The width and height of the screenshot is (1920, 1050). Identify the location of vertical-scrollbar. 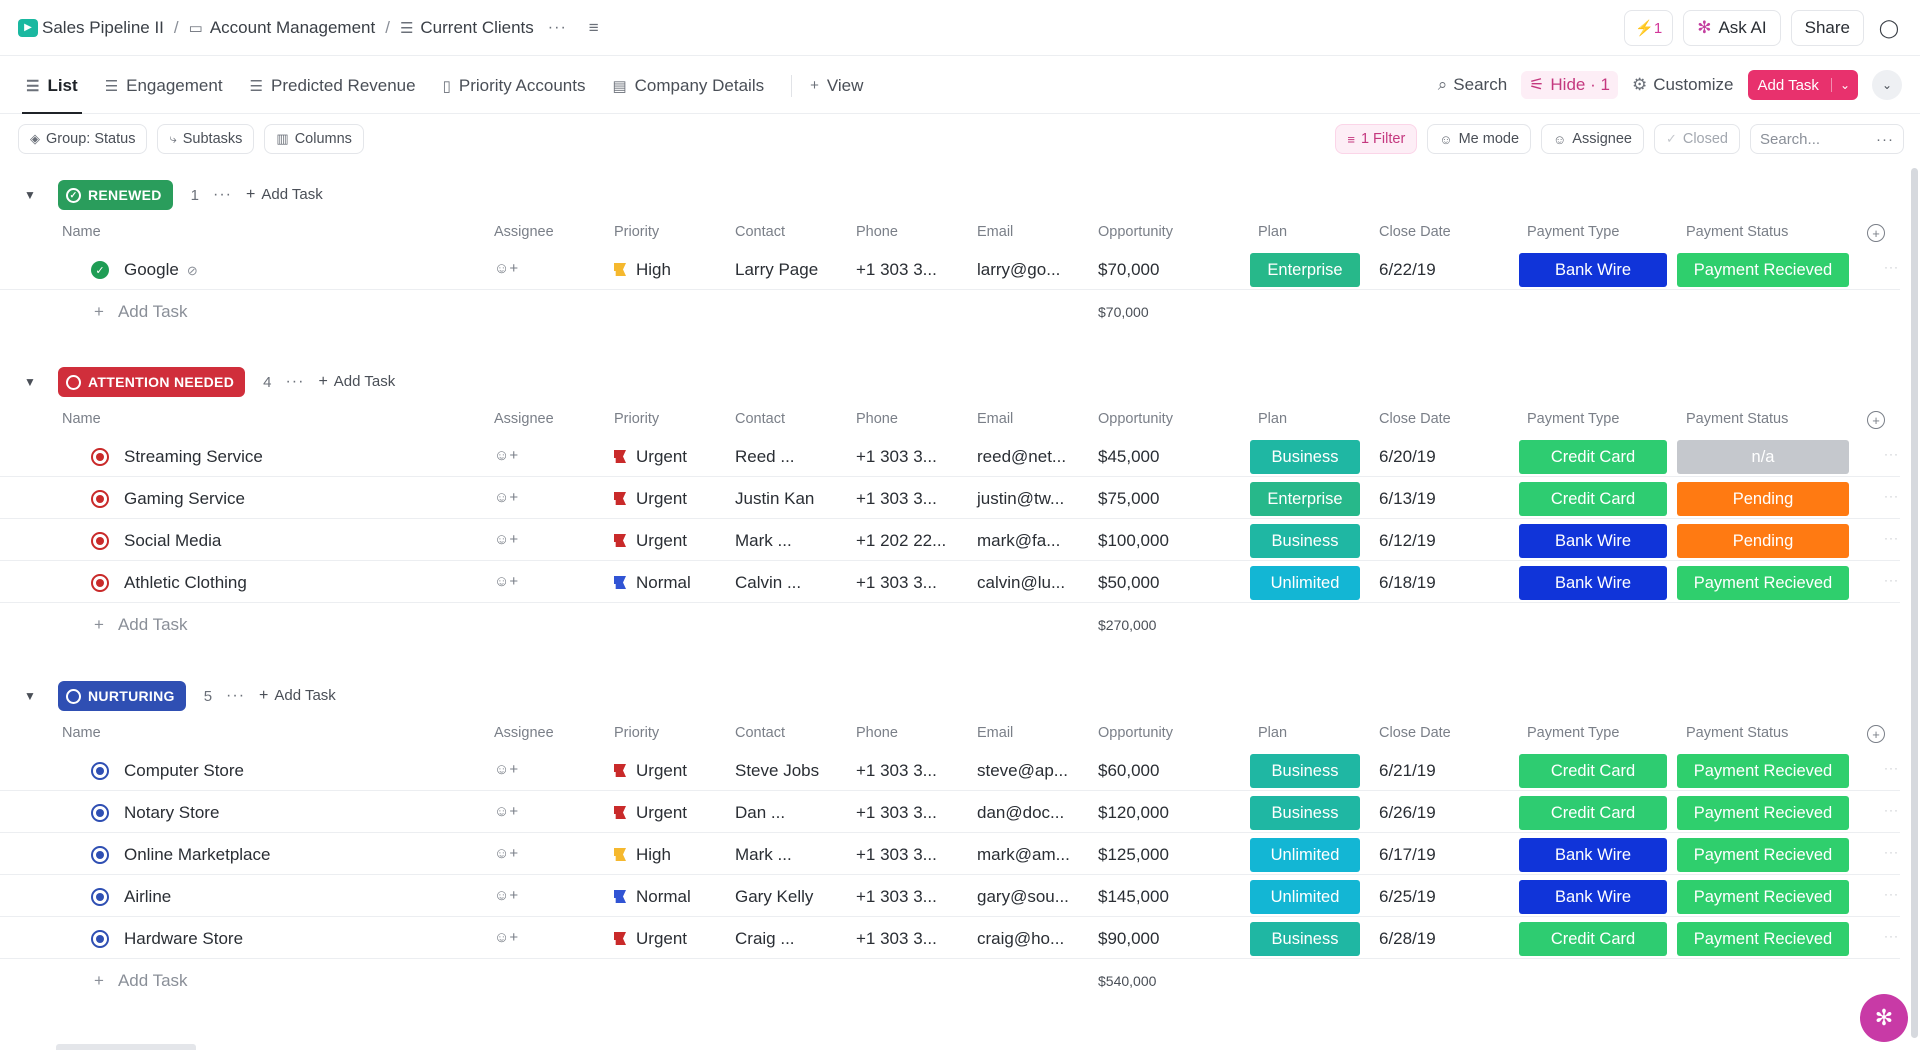
(1914, 603).